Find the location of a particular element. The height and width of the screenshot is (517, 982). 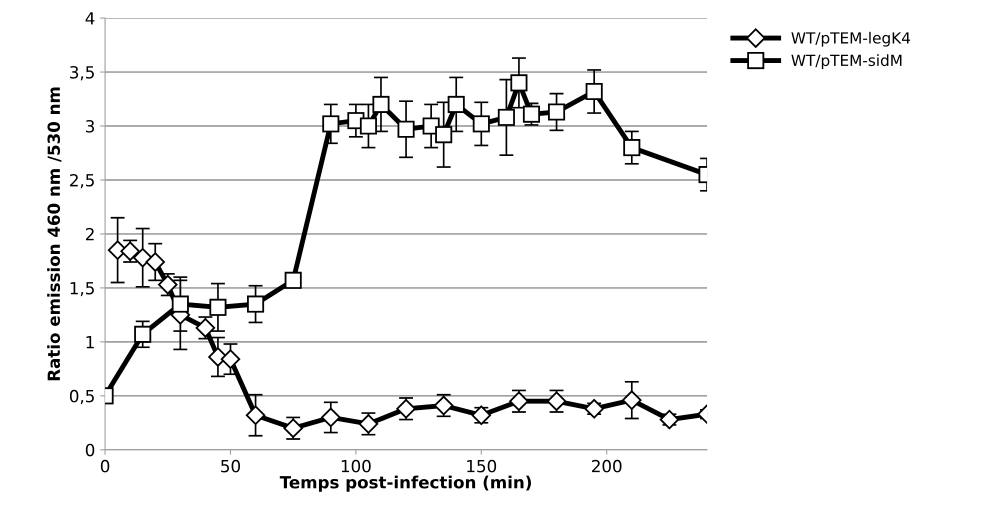

legend-label: WT/pTEM-legK4 is located at coordinates (850, 39).